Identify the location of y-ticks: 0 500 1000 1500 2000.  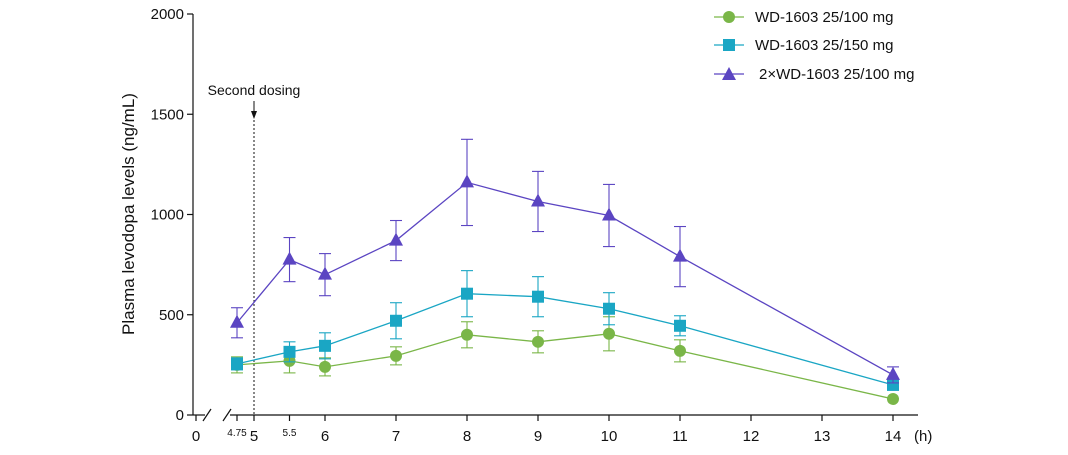
(172, 215).